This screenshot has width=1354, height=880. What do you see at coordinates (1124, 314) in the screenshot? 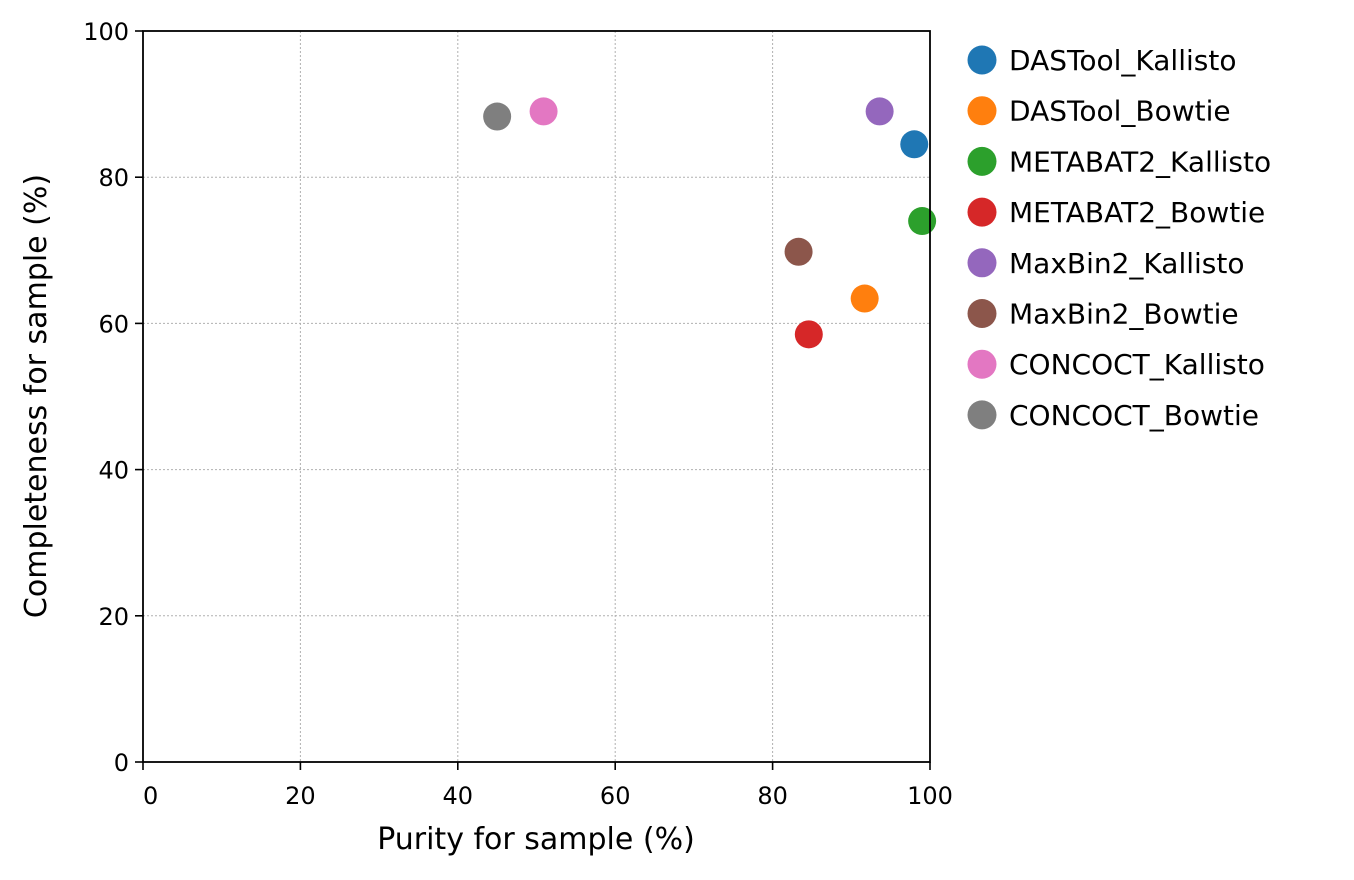
I see `legend-label: MaxBin2_Bowtie` at bounding box center [1124, 314].